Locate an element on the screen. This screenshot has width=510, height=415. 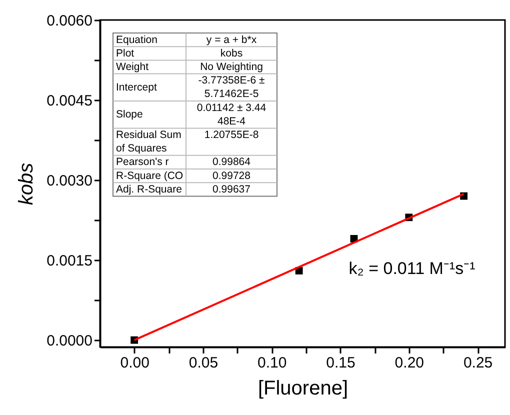
y-tick-label: 0.0030 is located at coordinates (69, 181).